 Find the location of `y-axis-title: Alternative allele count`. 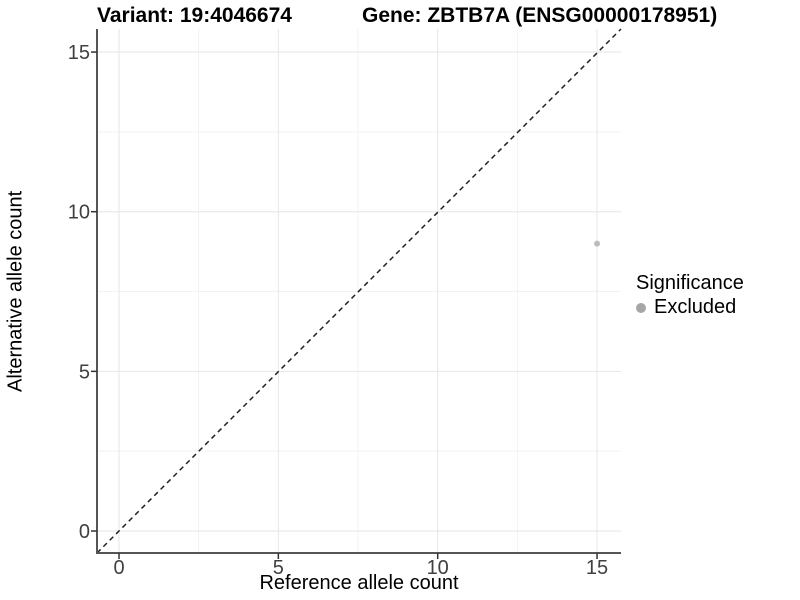

y-axis-title: Alternative allele count is located at coordinates (15, 291).